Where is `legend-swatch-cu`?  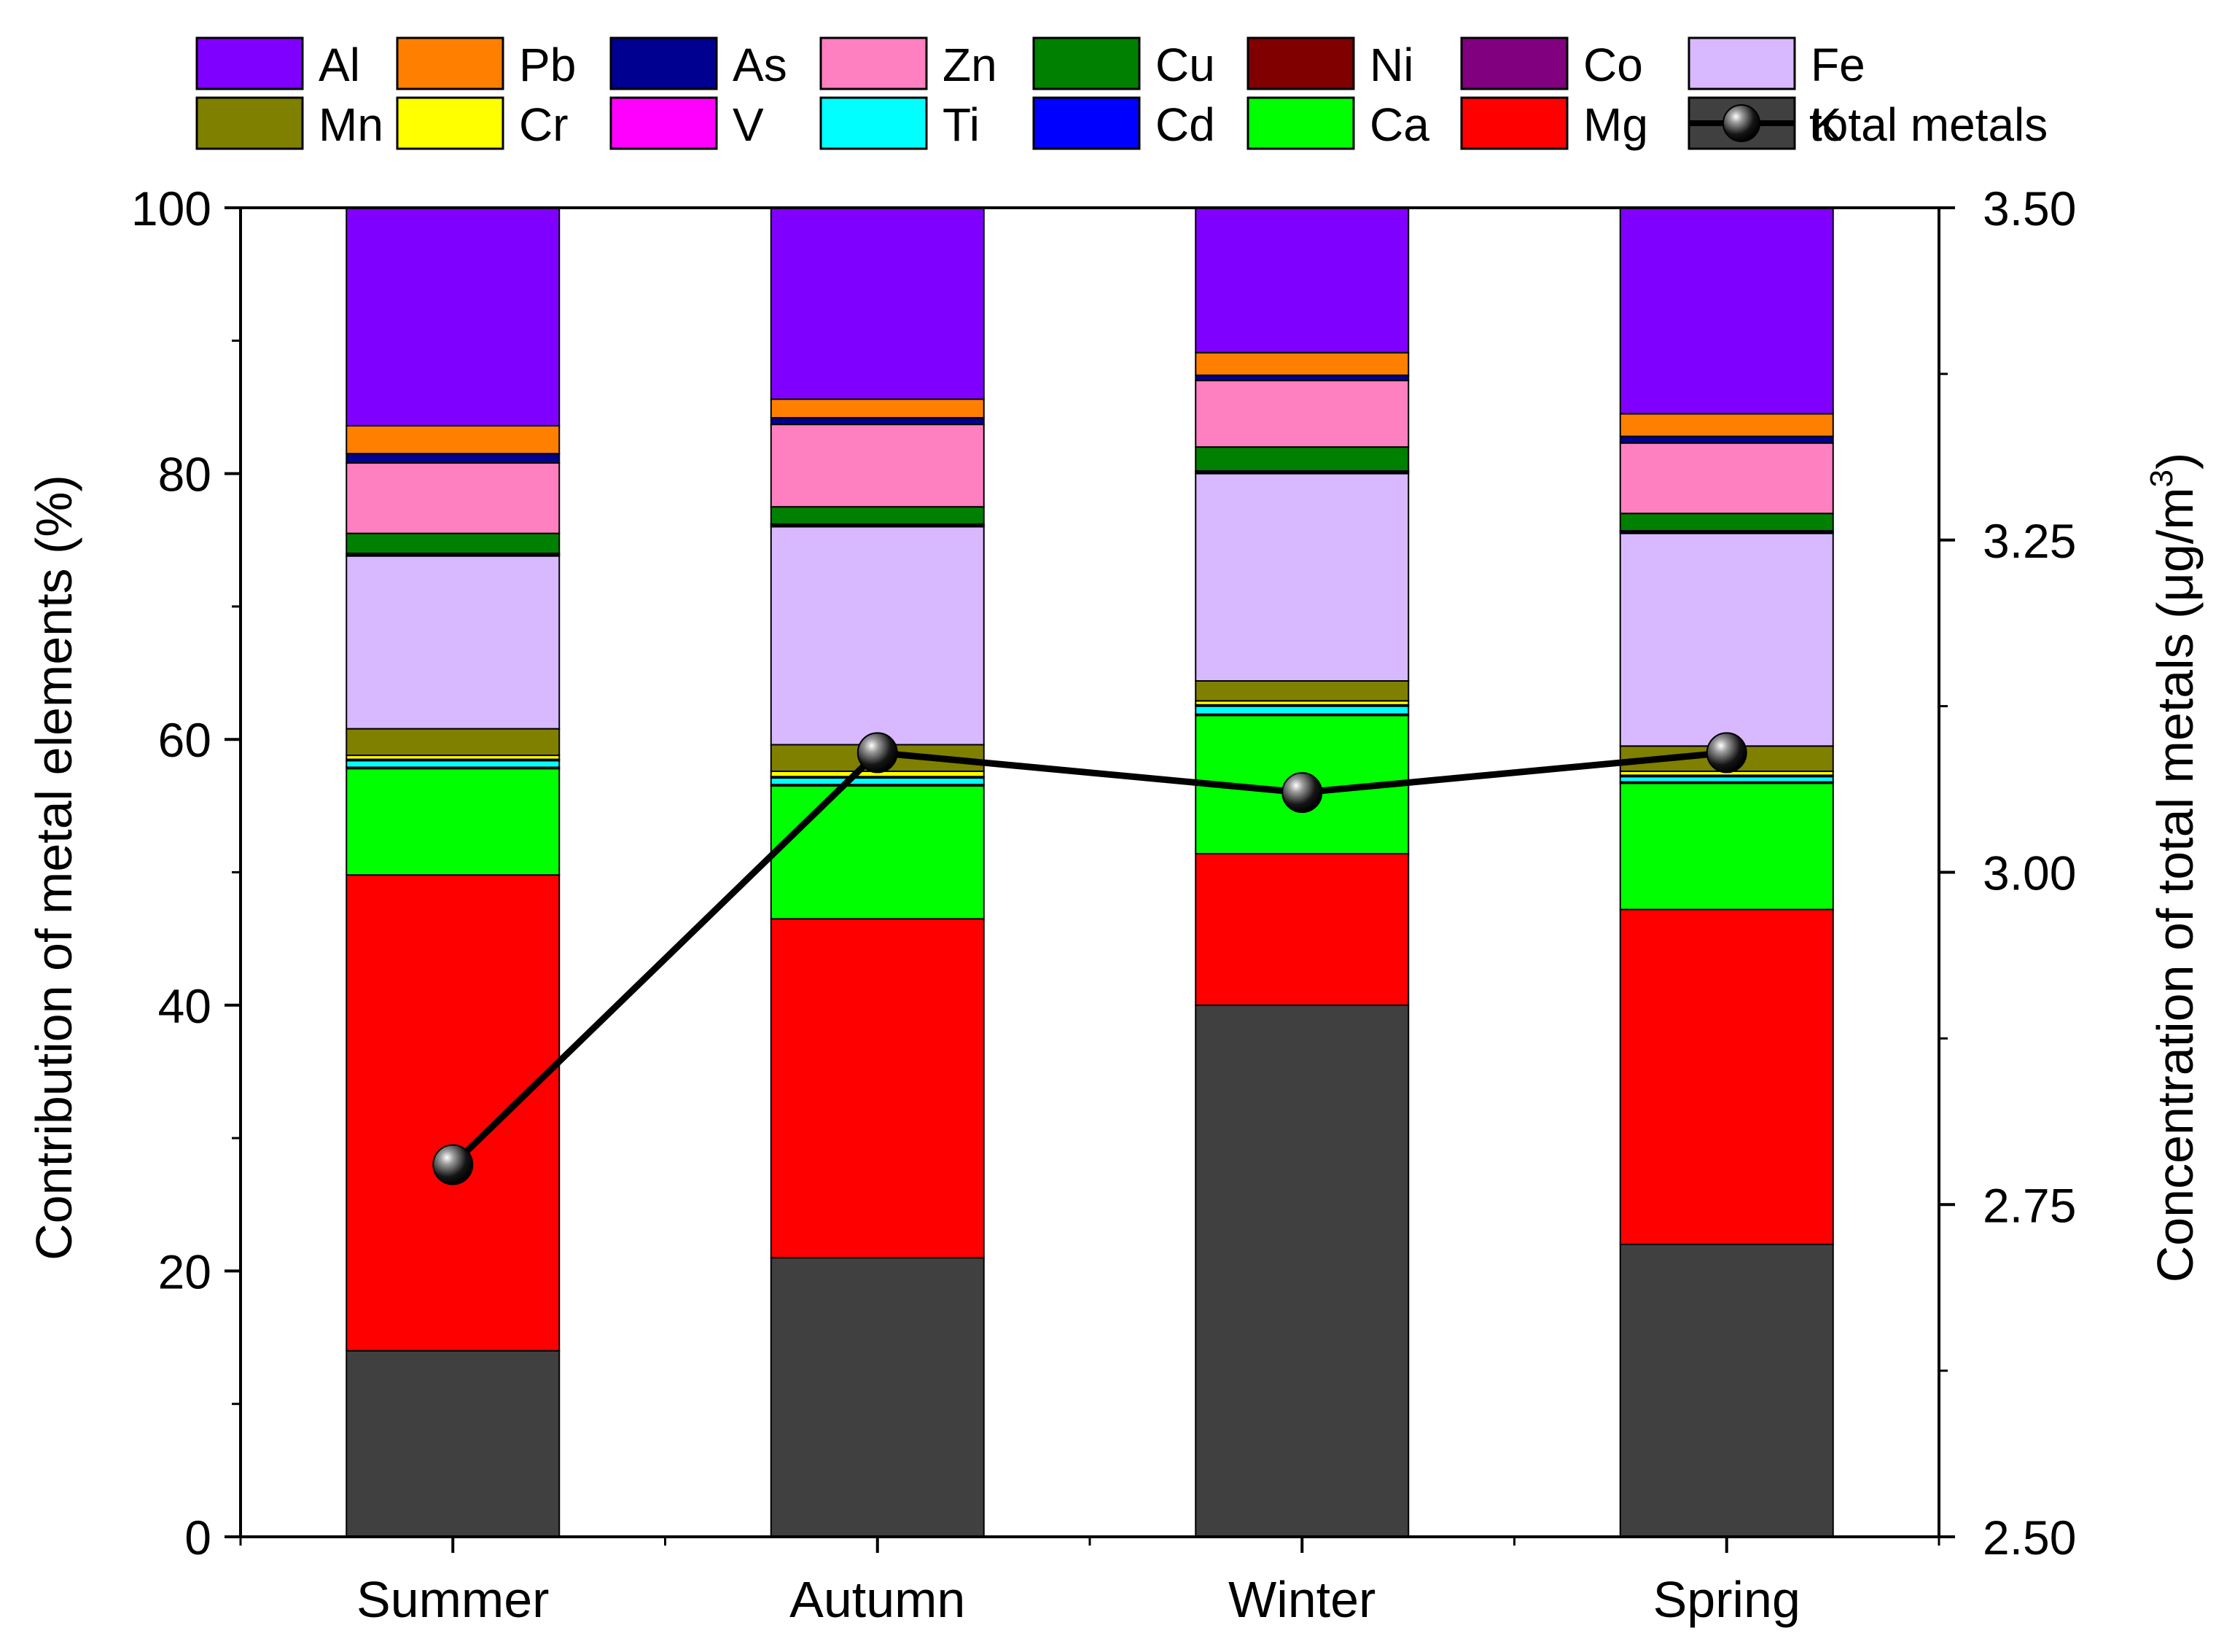
legend-swatch-cu is located at coordinates (1086, 63).